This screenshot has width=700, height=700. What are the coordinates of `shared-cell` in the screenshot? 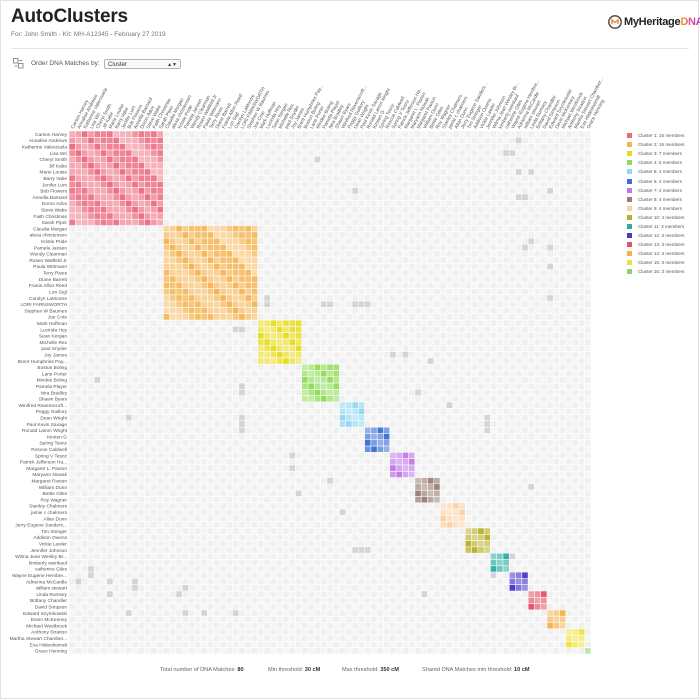 It's located at (242, 392).